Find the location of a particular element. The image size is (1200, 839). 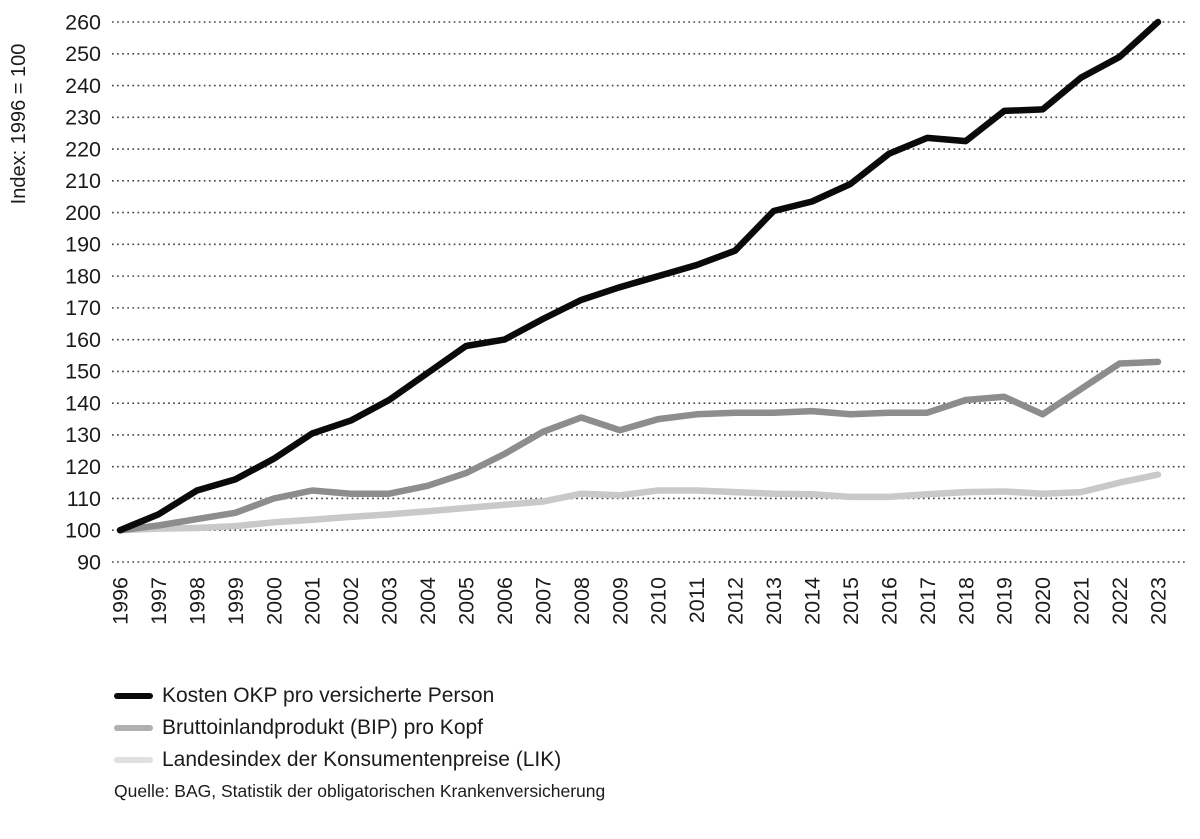

x-tick-label: 2020 is located at coordinates (1043, 601).